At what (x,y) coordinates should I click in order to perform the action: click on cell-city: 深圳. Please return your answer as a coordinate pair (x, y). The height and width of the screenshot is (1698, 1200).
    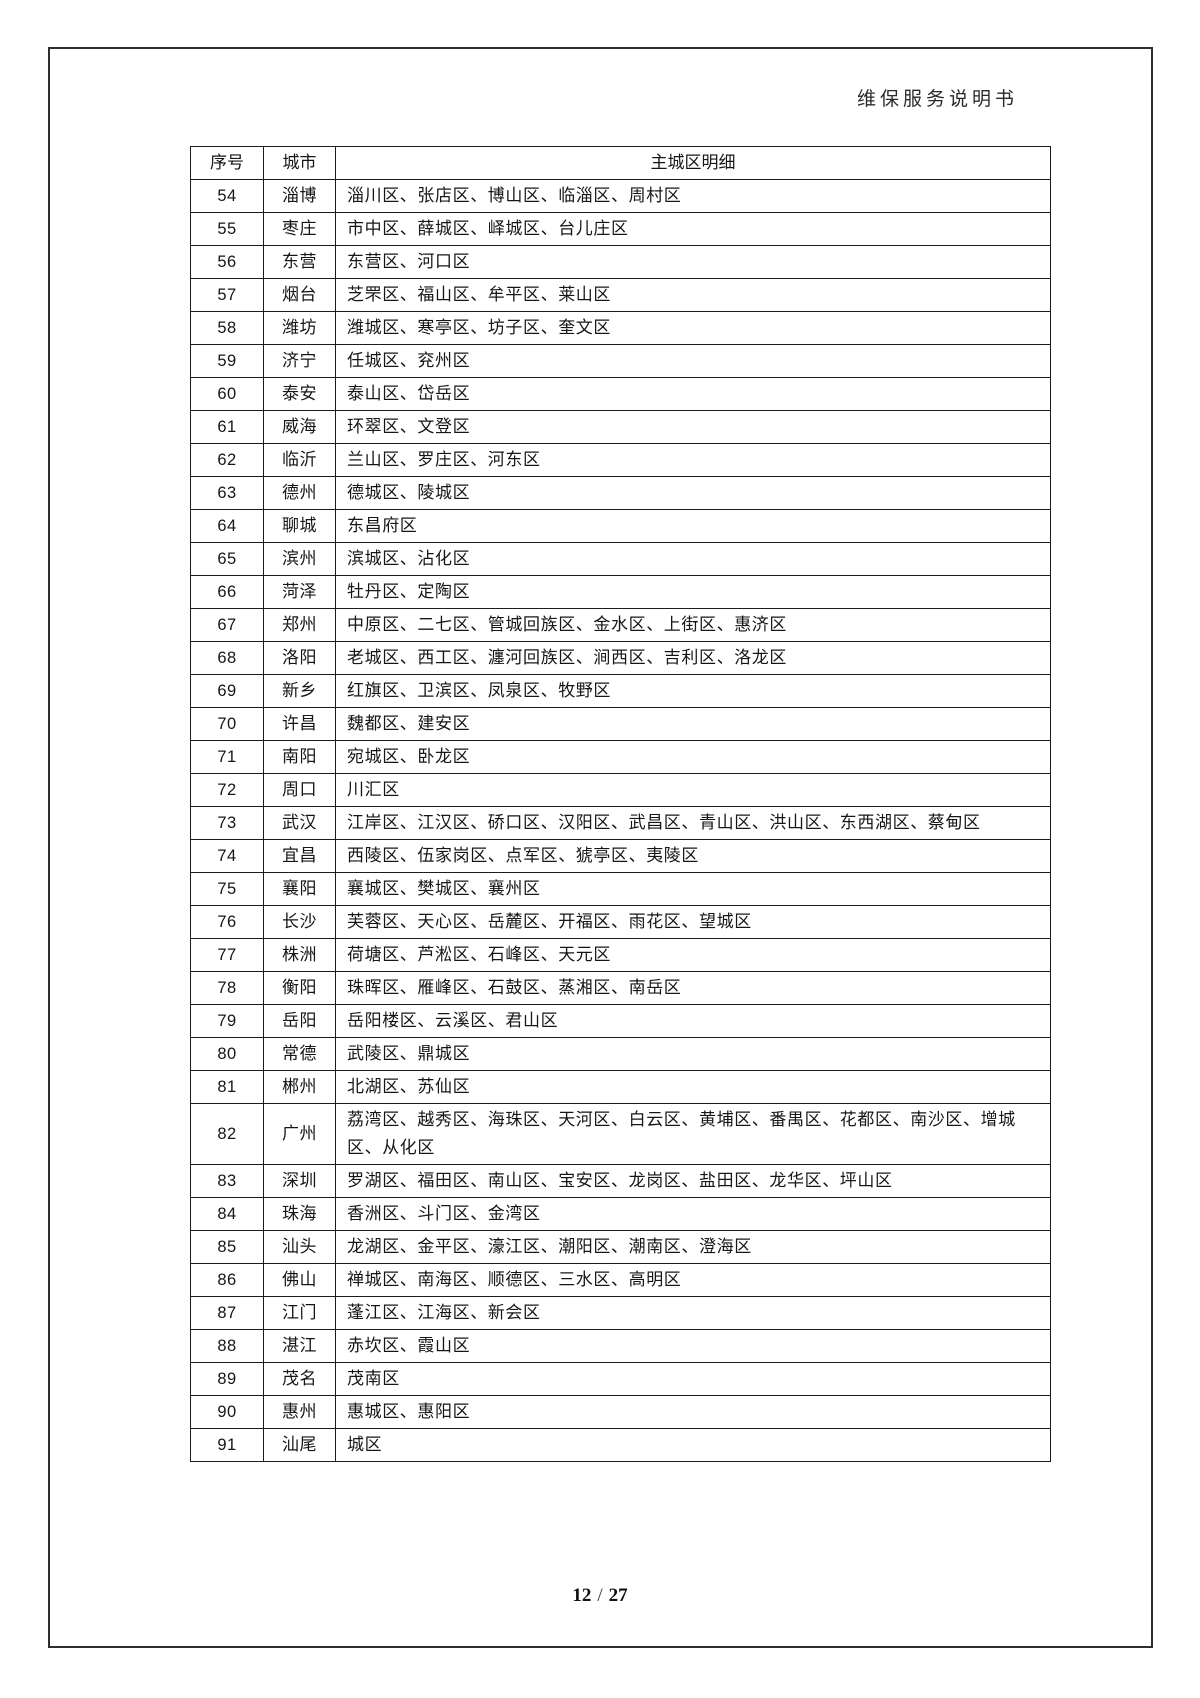
    Looking at the image, I should click on (299, 1181).